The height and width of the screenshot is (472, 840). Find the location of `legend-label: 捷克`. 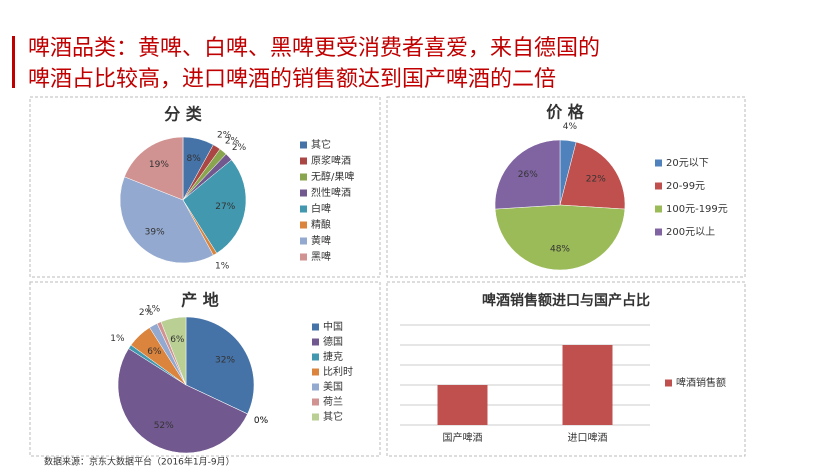

legend-label: 捷克 is located at coordinates (333, 356).